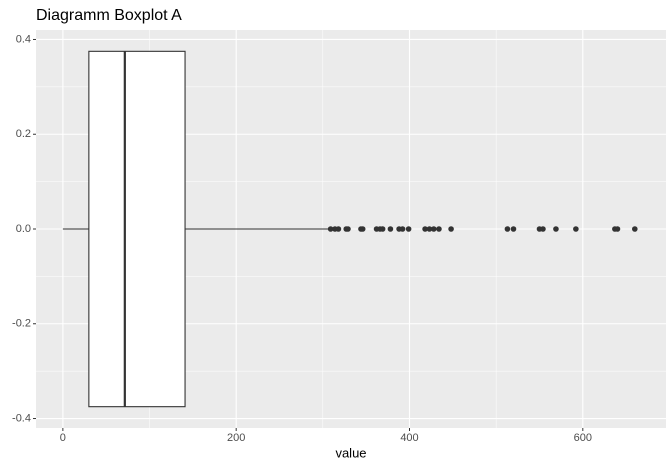 Image resolution: width=672 pixels, height=470 pixels. Describe the element at coordinates (350, 452) in the screenshot. I see `x-axis-label: value` at that location.